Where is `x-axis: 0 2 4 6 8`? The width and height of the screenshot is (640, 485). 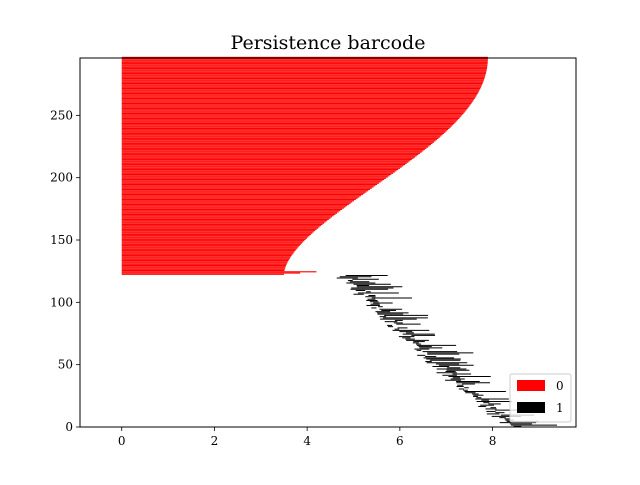
x-axis: 0 2 4 6 8 is located at coordinates (307, 437).